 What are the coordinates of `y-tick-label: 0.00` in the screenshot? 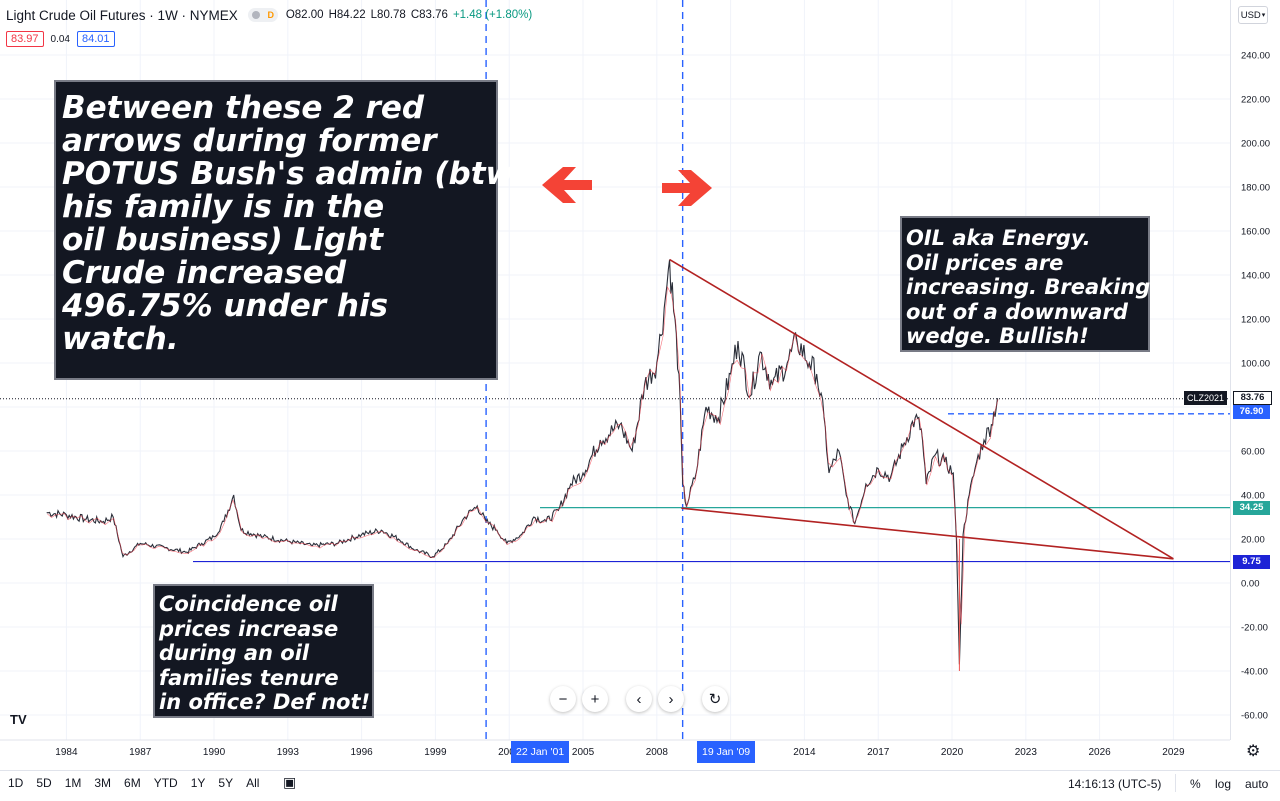 It's located at (1250, 584).